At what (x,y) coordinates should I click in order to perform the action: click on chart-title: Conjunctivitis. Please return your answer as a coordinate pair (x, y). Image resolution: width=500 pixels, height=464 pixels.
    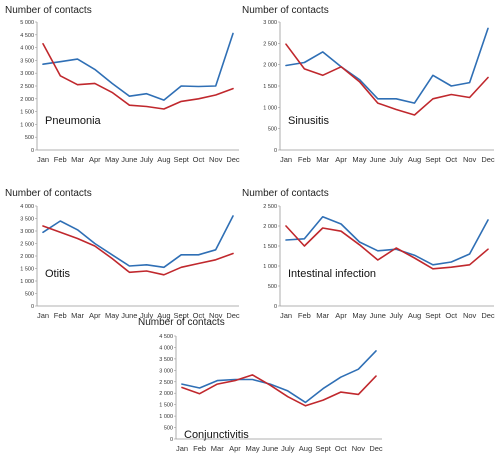
    Looking at the image, I should click on (216, 435).